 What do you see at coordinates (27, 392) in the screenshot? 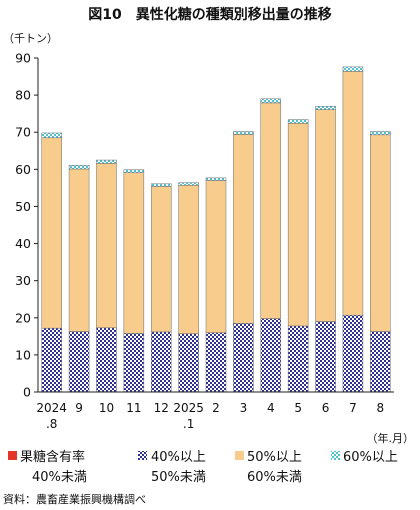
I see `y-tick-label: 0` at bounding box center [27, 392].